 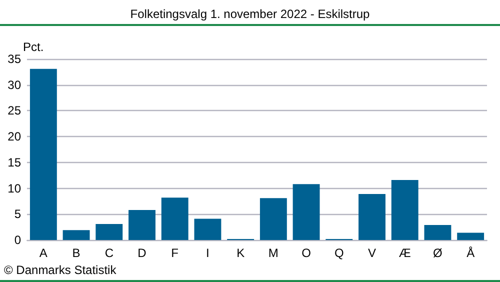 What do you see at coordinates (437, 253) in the screenshot?
I see `x-tick-label: Ø` at bounding box center [437, 253].